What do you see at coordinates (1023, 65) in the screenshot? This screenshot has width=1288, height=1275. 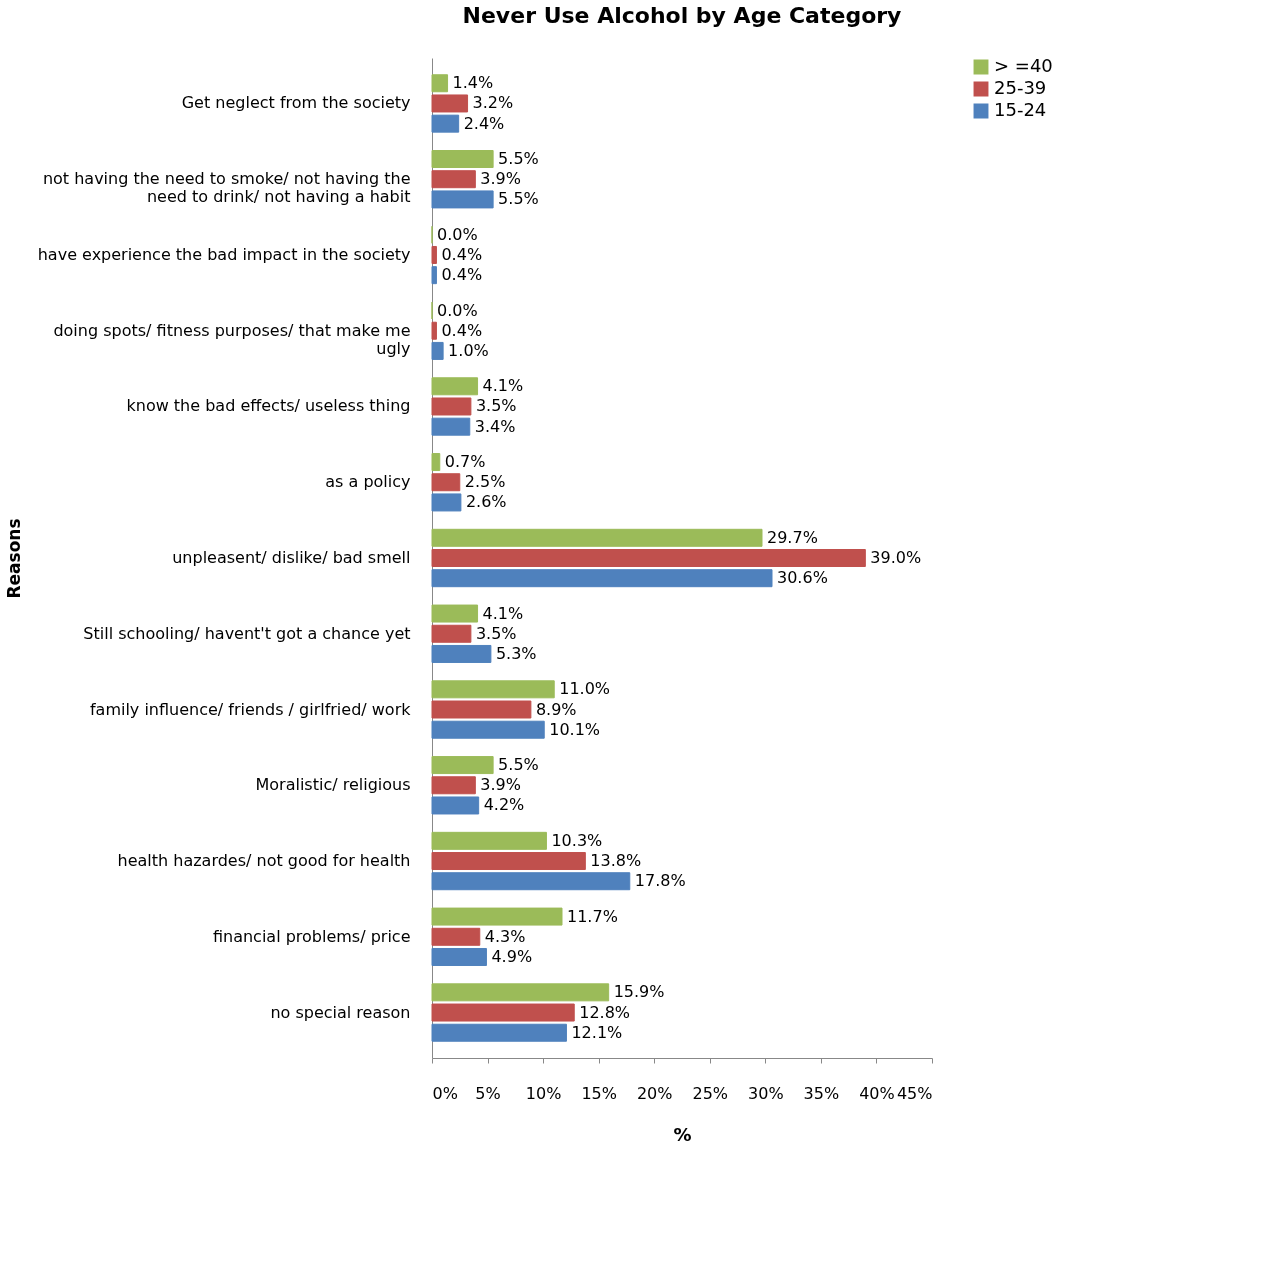 I see `legend-label: > =40` at bounding box center [1023, 65].